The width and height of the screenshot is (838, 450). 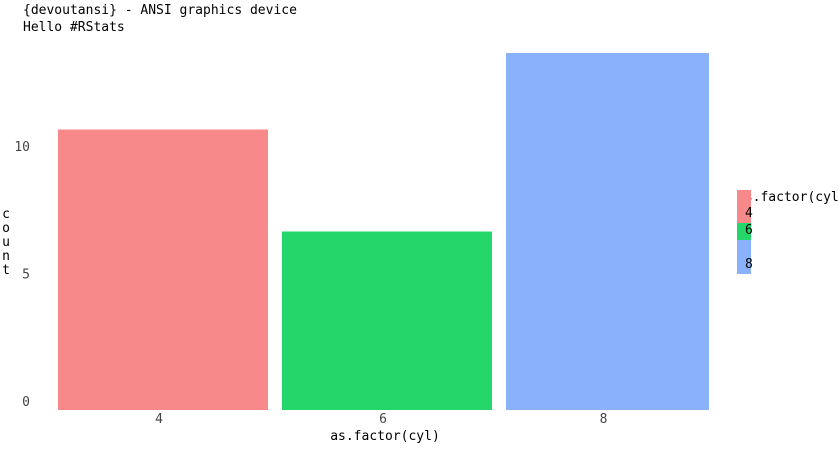 What do you see at coordinates (22, 147) in the screenshot?
I see `y-tick-label-10: 10` at bounding box center [22, 147].